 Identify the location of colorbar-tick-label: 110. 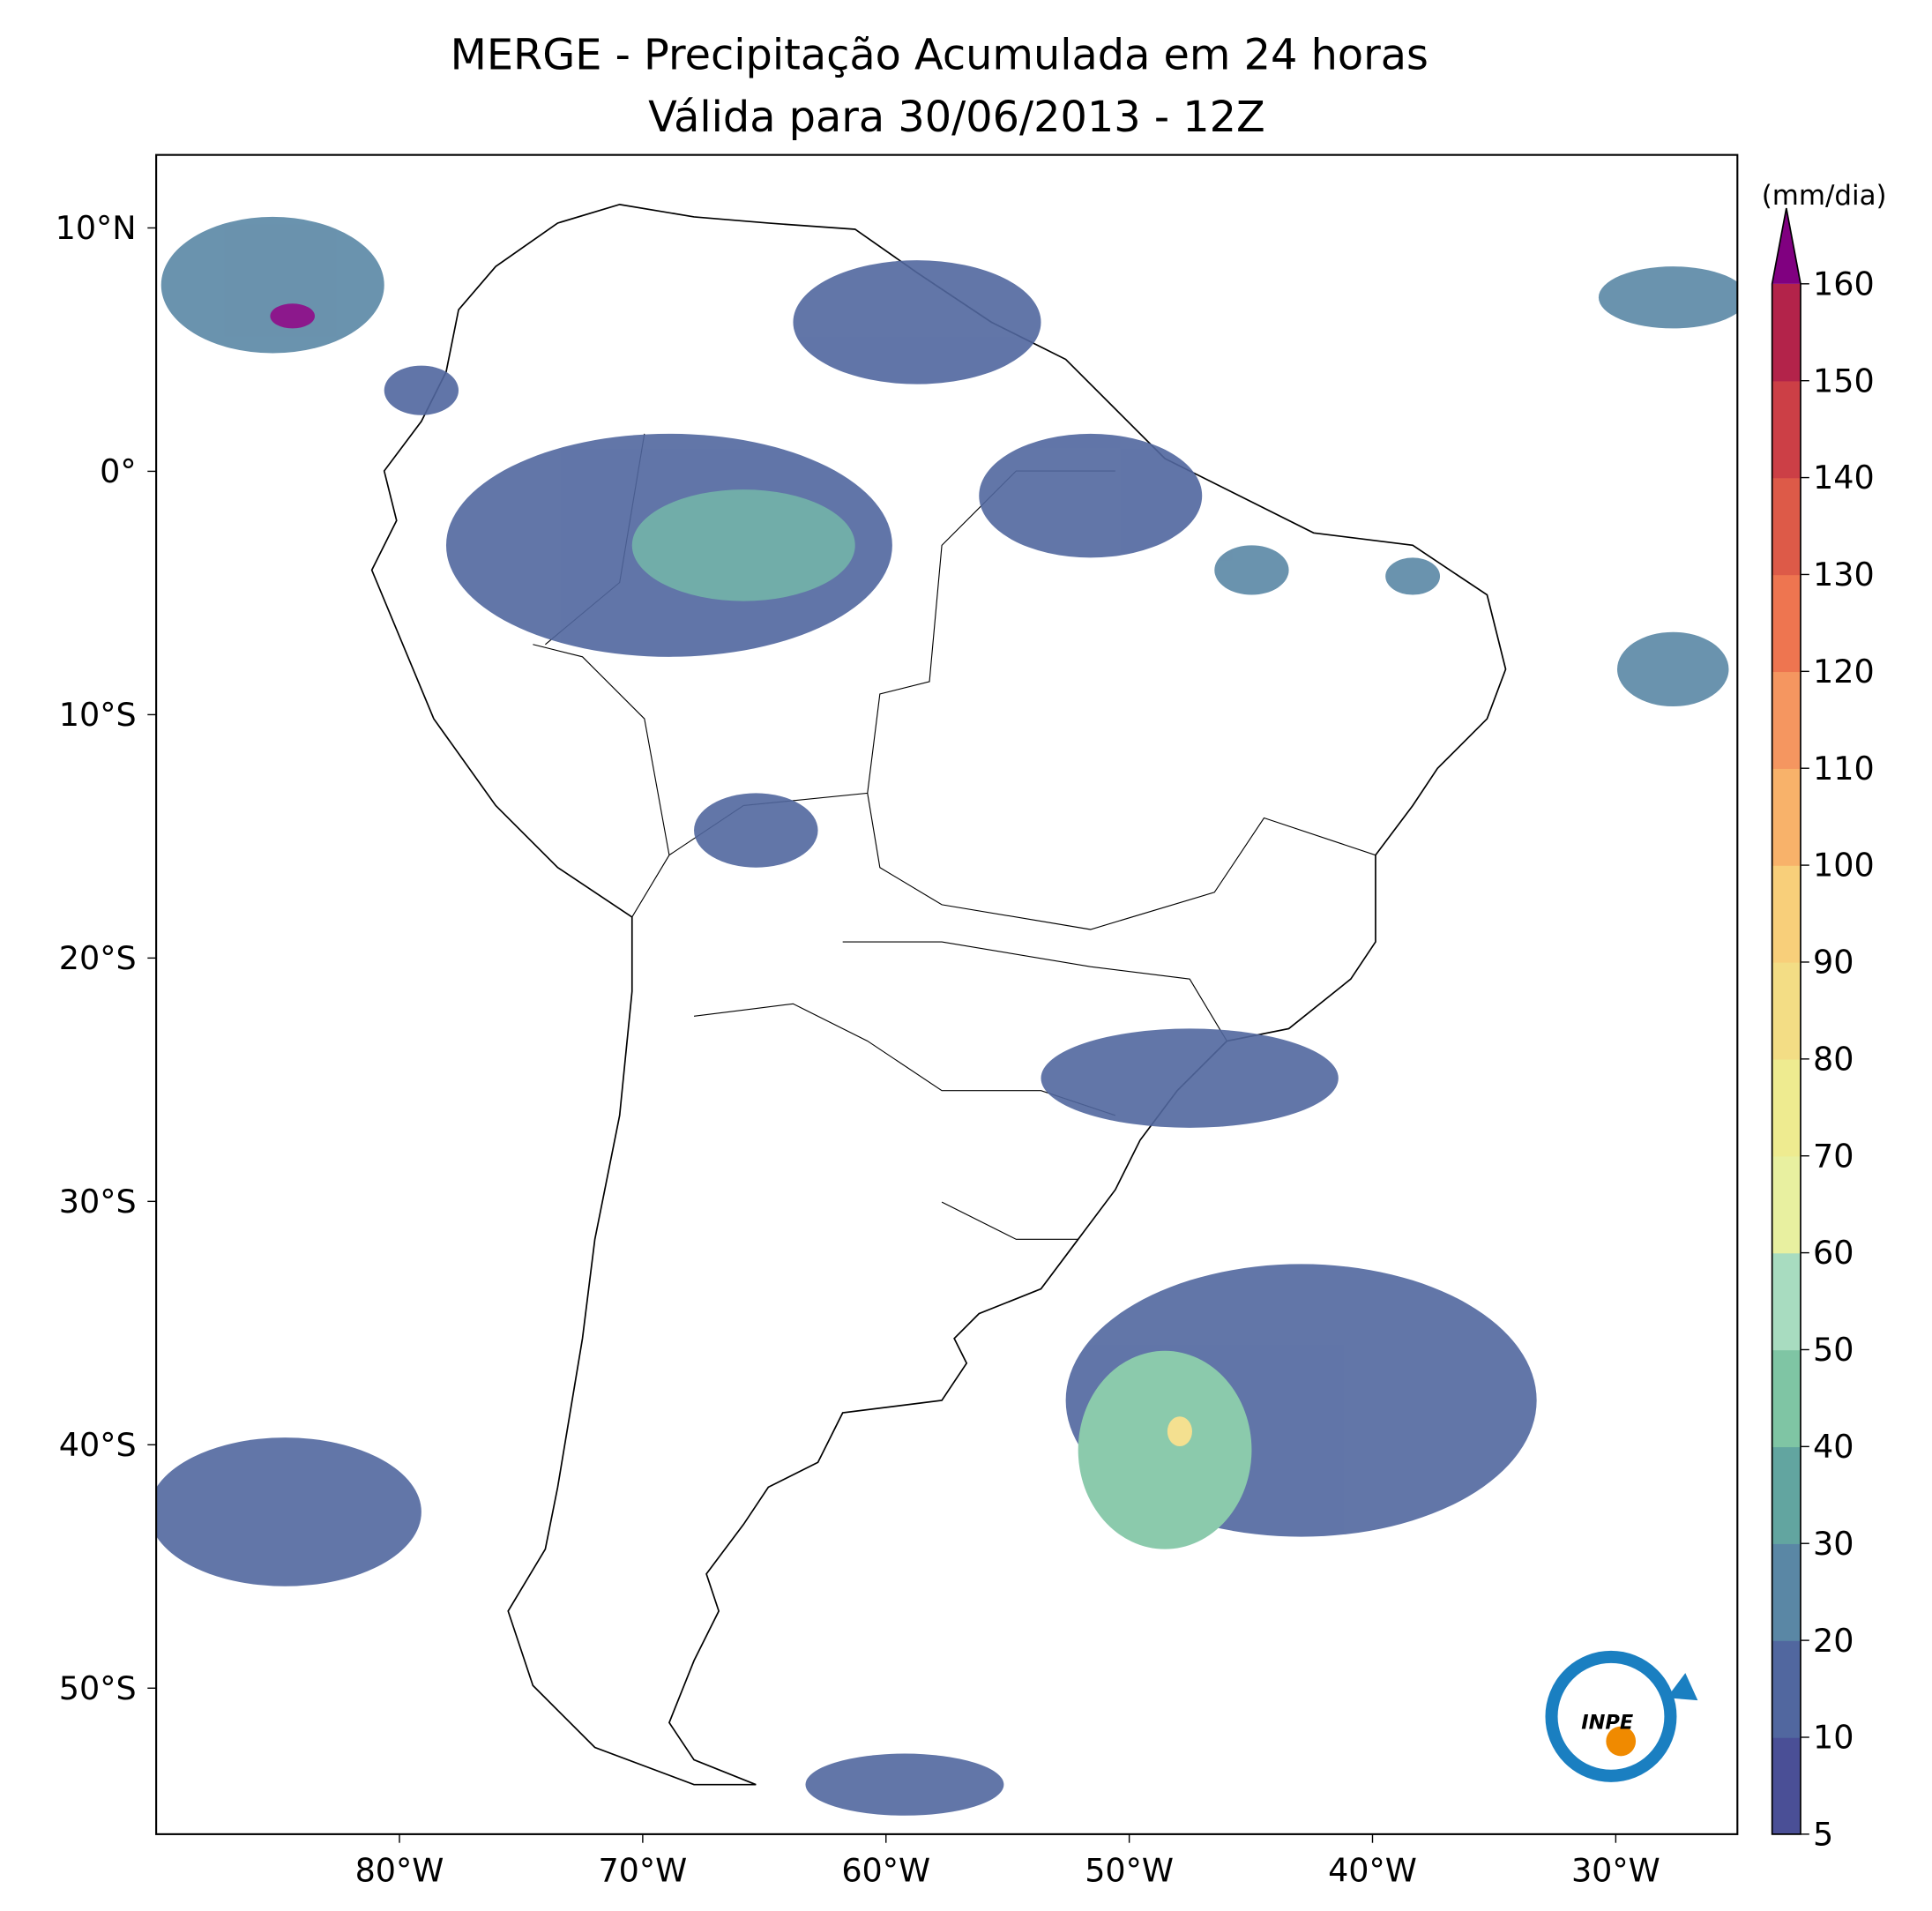
(1844, 769).